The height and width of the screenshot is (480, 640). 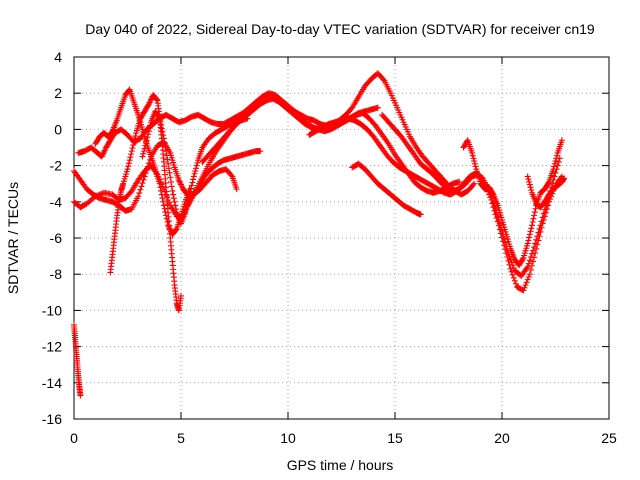 I want to click on y-tick-label: -10, so click(x=52, y=310).